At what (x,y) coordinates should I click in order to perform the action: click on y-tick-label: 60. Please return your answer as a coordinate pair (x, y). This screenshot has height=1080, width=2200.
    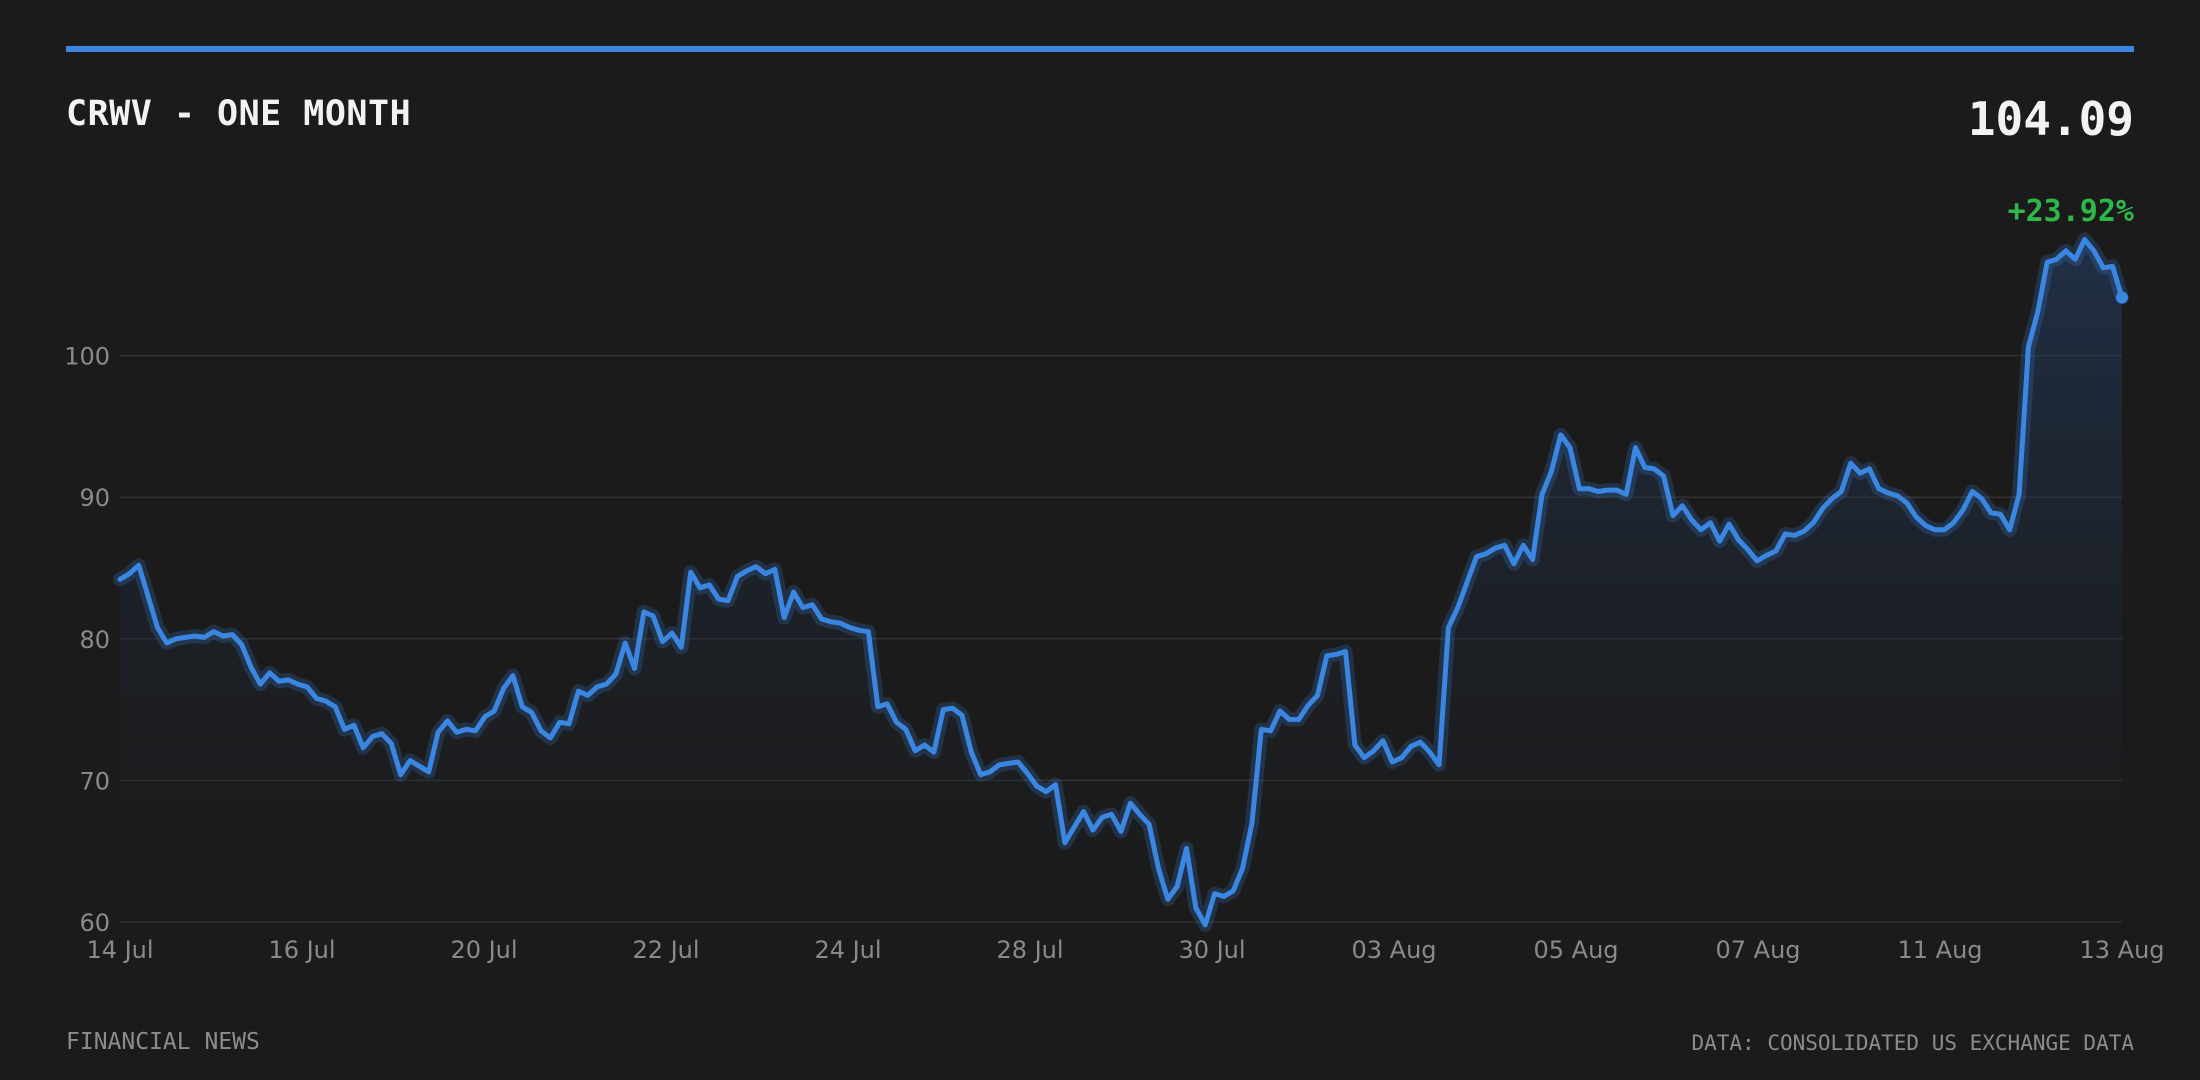
    Looking at the image, I should click on (94, 923).